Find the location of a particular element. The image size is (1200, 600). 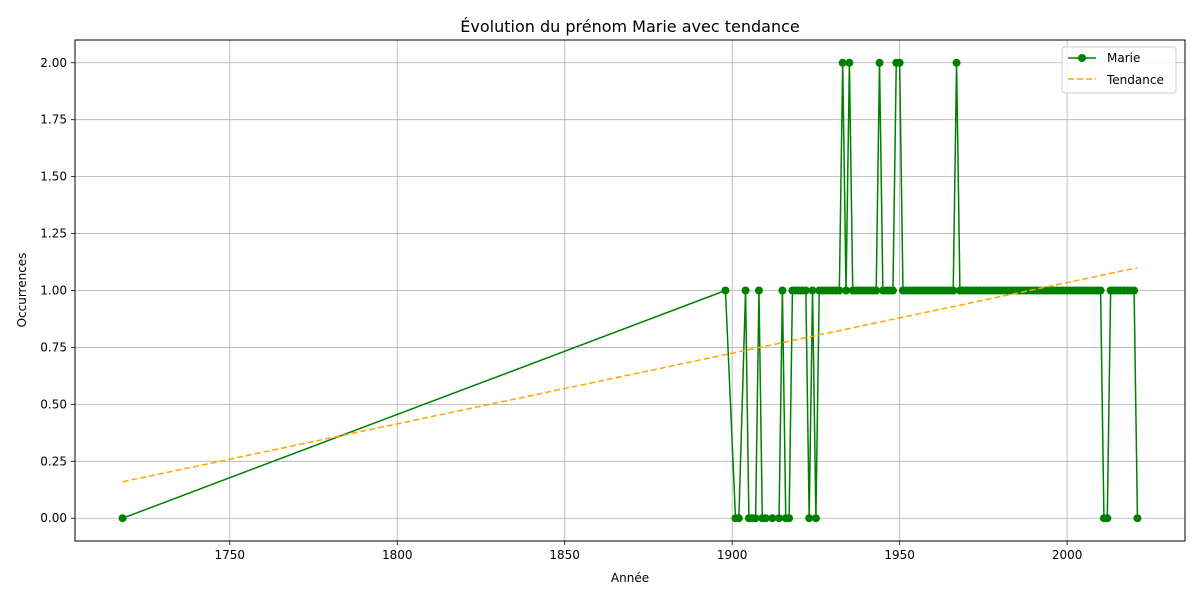

y-tick-label: 0.00 is located at coordinates (53, 518).